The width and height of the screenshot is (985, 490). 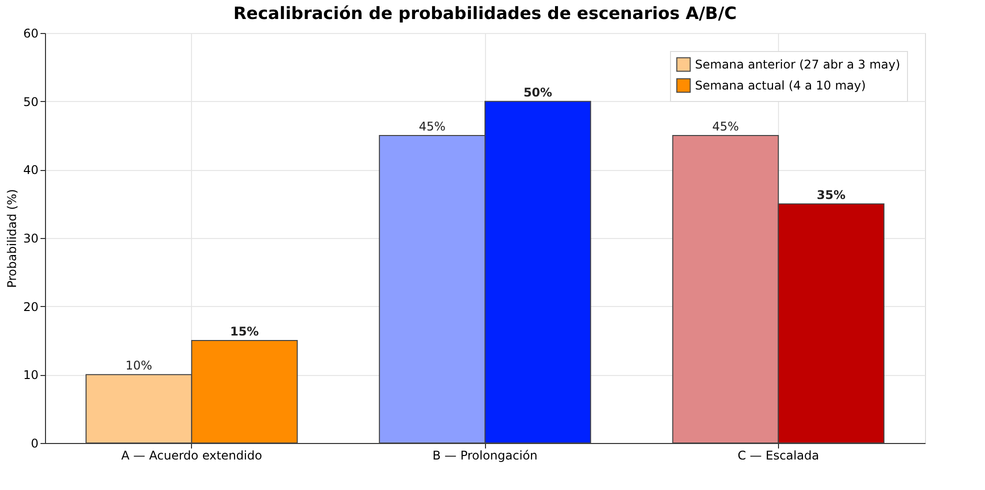 I want to click on y-tick-label: 10, so click(x=30, y=375).